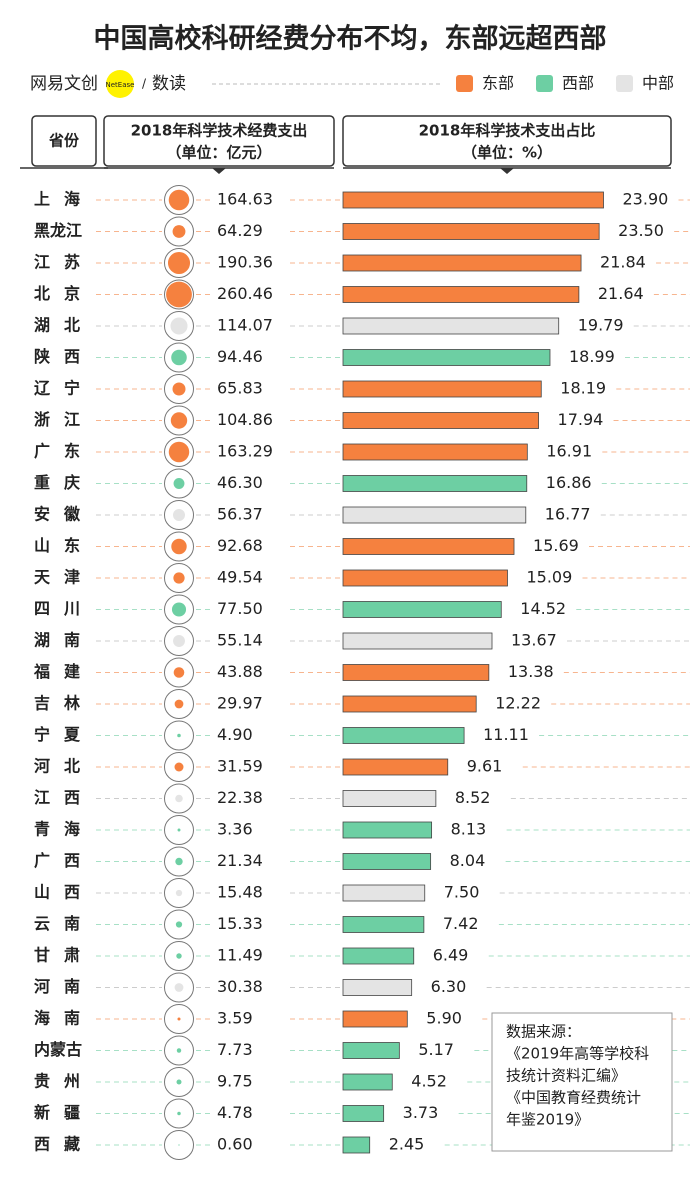  I want to click on spending-label: 114.07, so click(245, 325).